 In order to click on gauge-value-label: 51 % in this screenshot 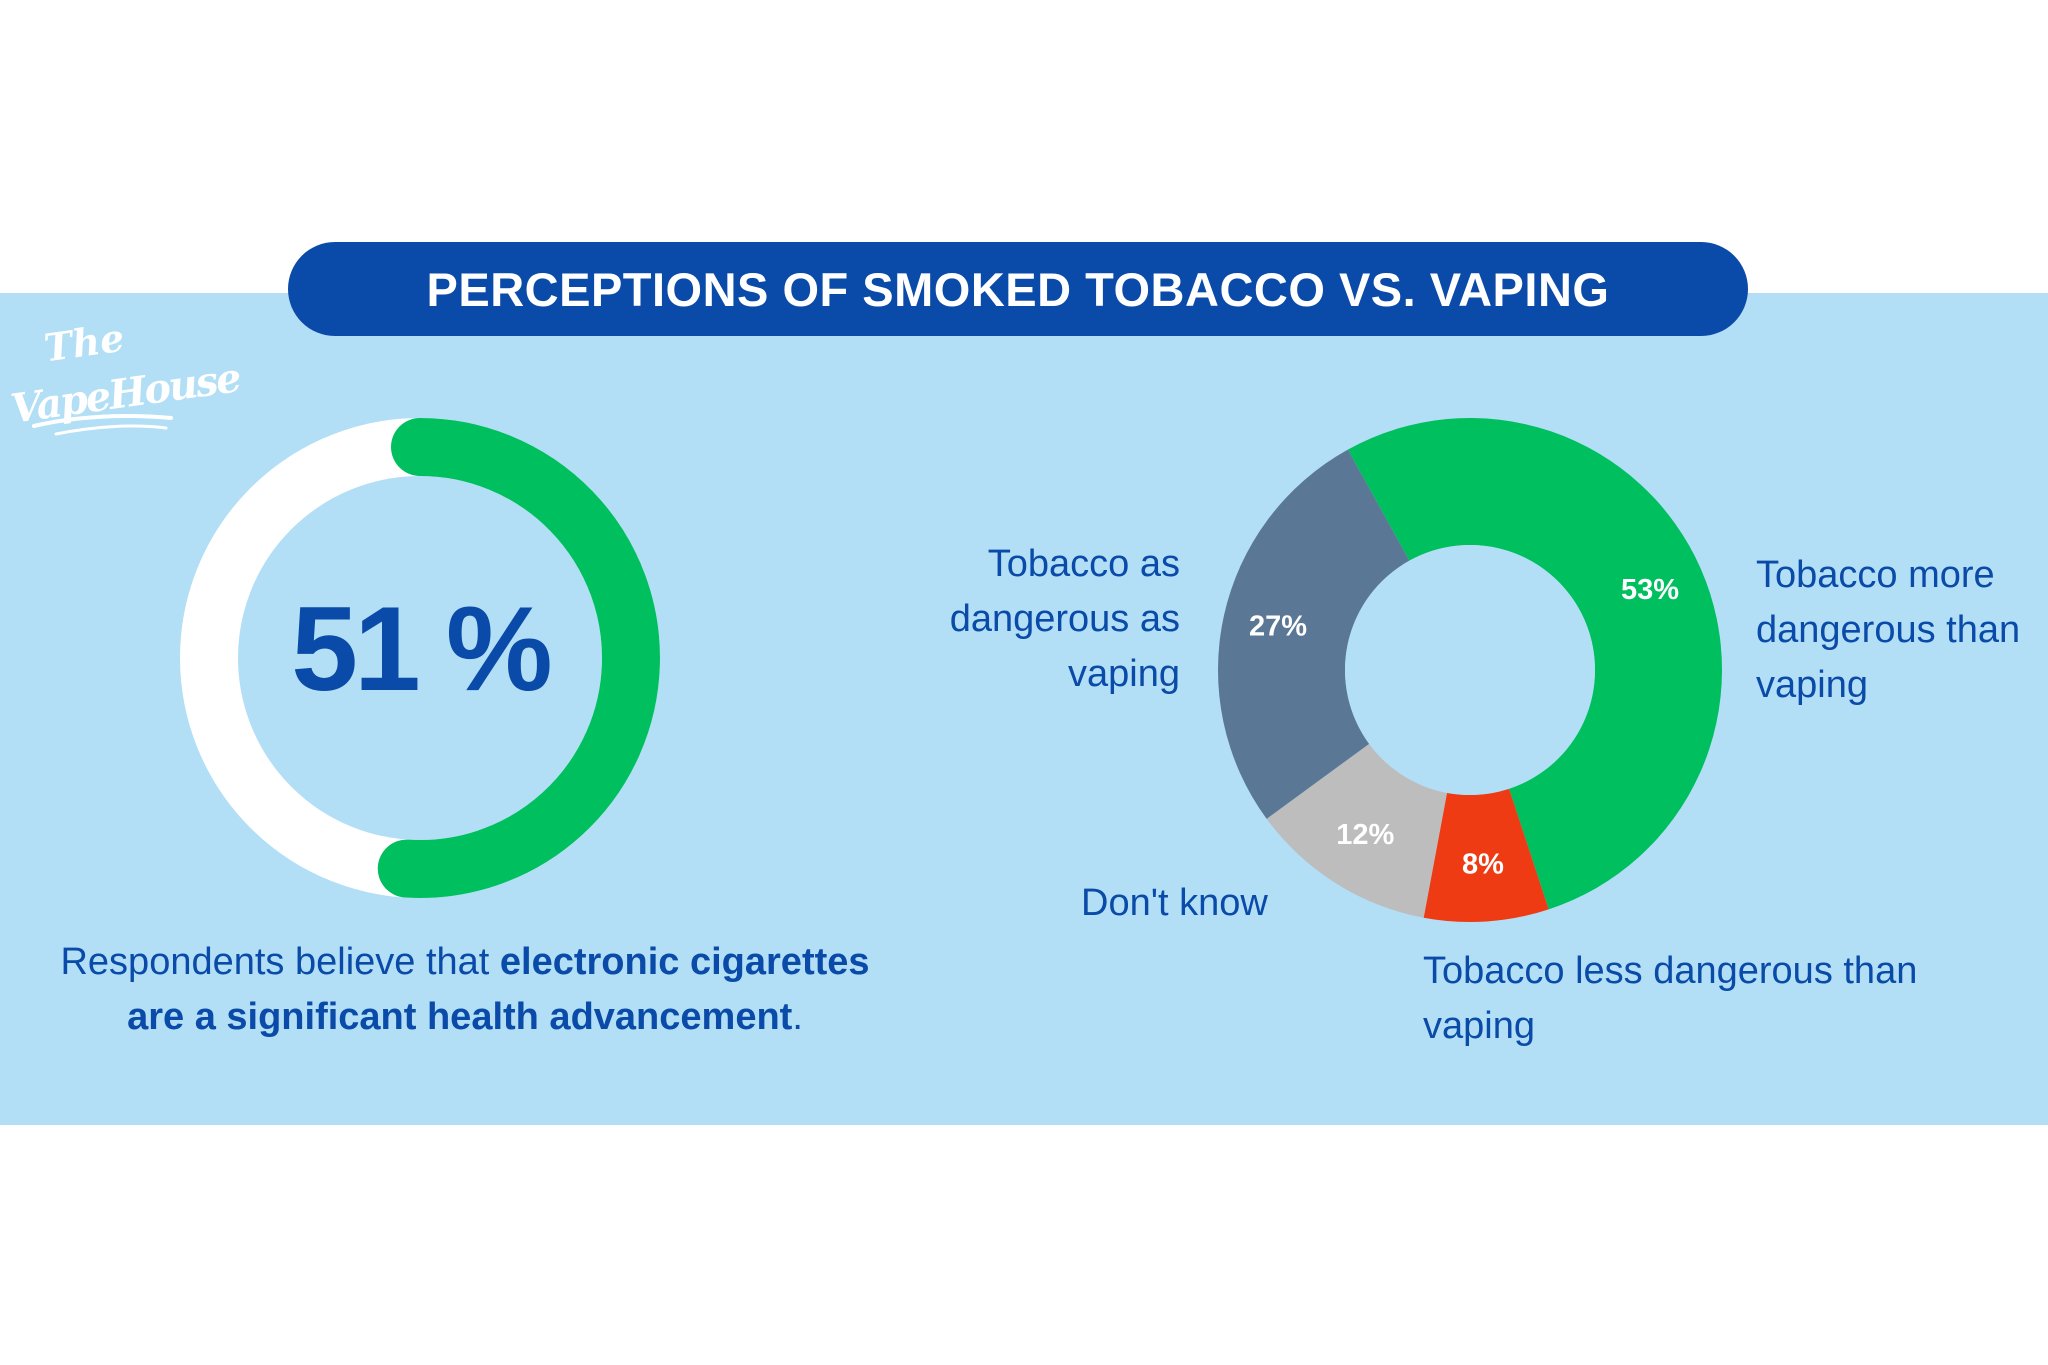, I will do `click(422, 649)`.